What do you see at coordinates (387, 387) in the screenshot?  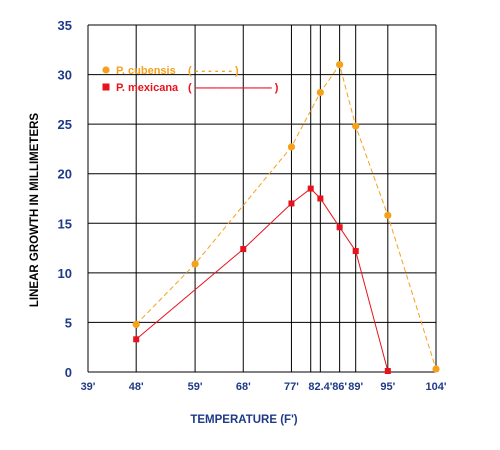 I see `x-tick-label-95: 95'` at bounding box center [387, 387].